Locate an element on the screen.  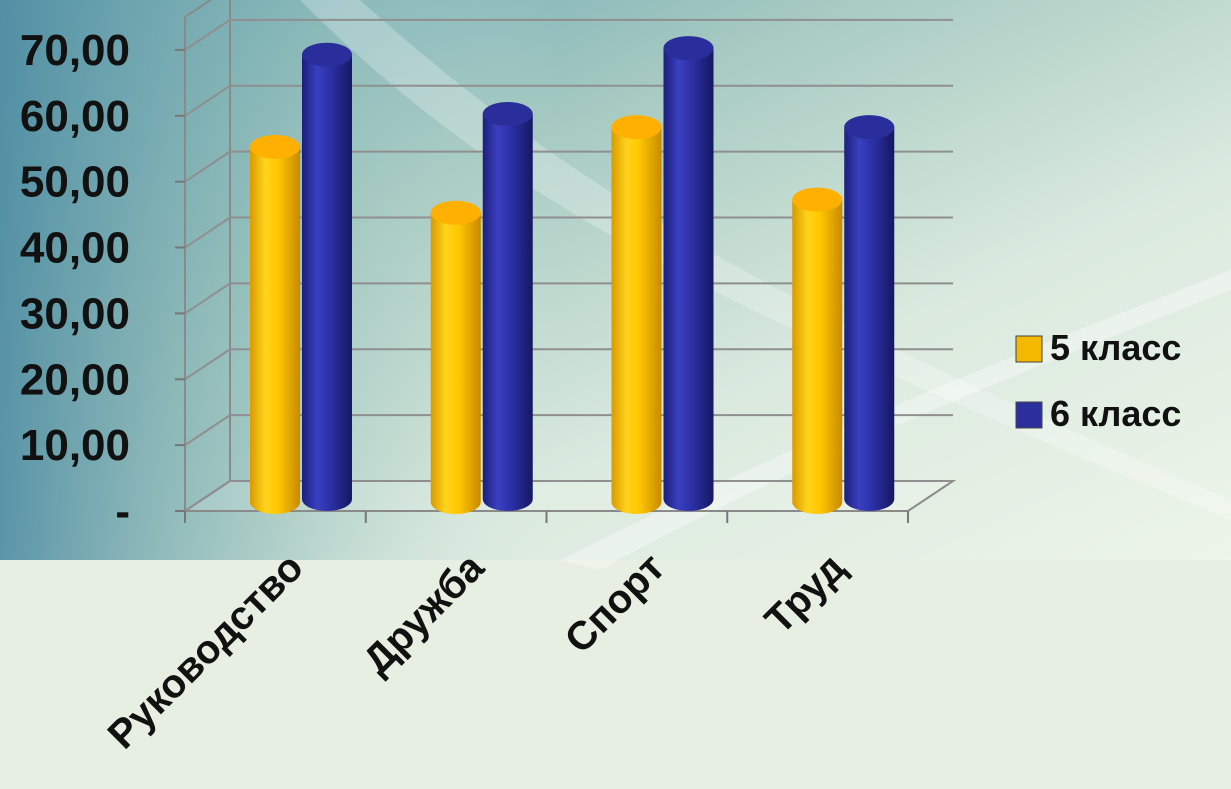
y-tick-label: 10,00 is located at coordinates (75, 445).